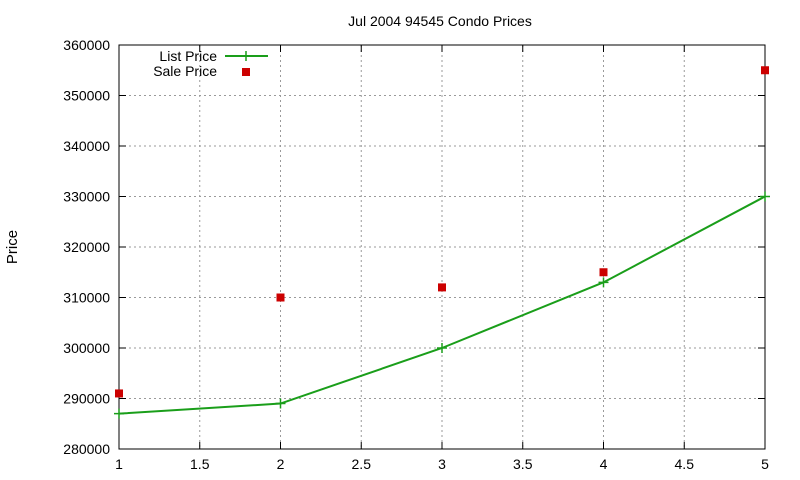 This screenshot has width=800, height=480. What do you see at coordinates (86, 247) in the screenshot?
I see `y-tick-label: 320000` at bounding box center [86, 247].